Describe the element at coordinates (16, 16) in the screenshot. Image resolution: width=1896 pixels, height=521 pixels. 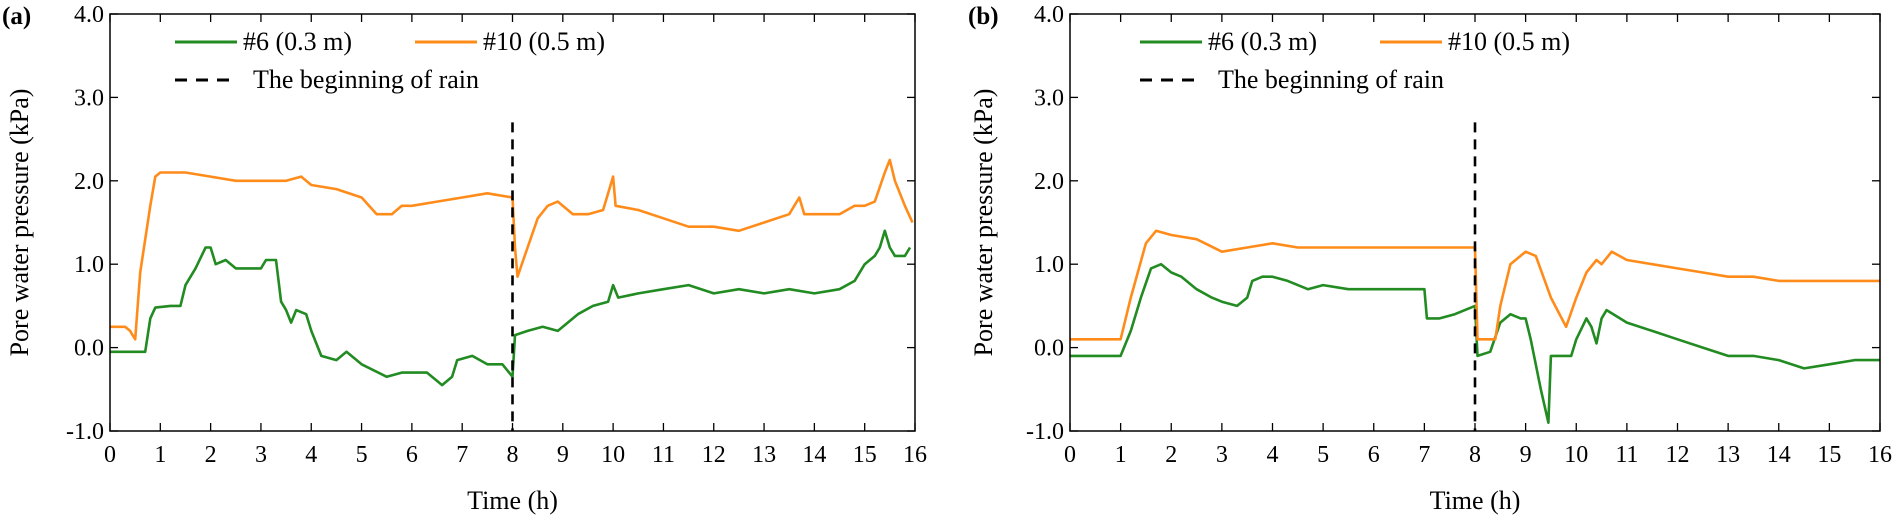
I see `panel-label: (a)` at that location.